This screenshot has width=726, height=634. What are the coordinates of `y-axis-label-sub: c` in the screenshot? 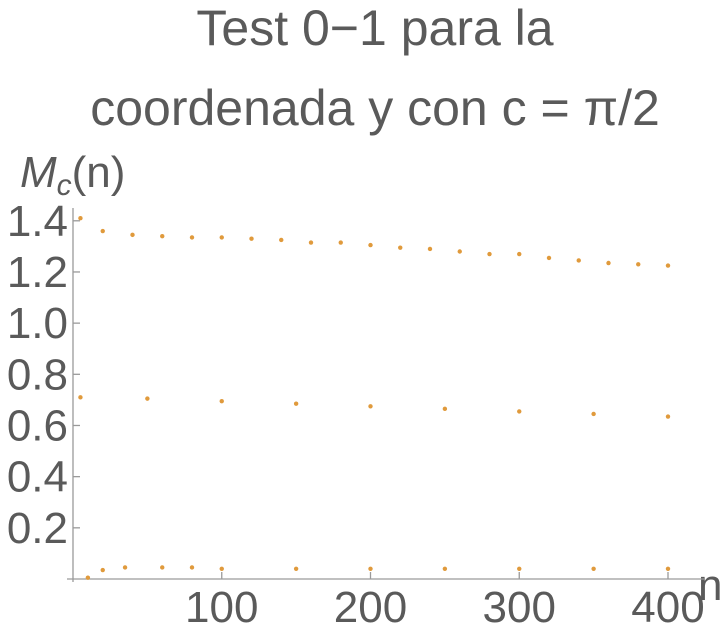 It's located at (64, 185).